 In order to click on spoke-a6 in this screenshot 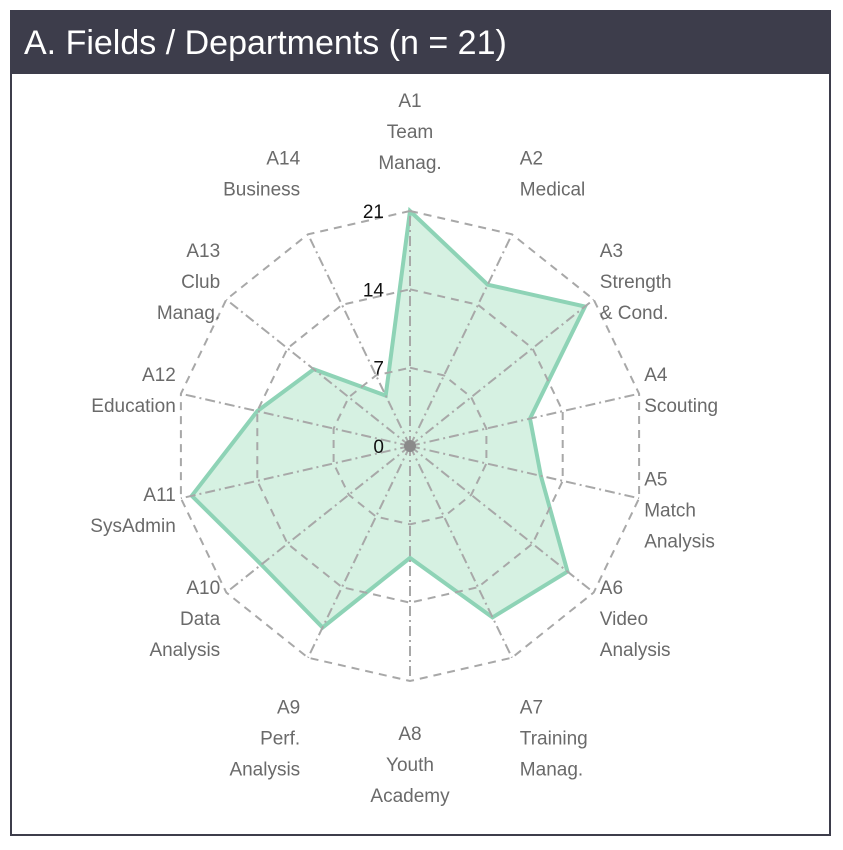, I will do `click(502, 519)`.